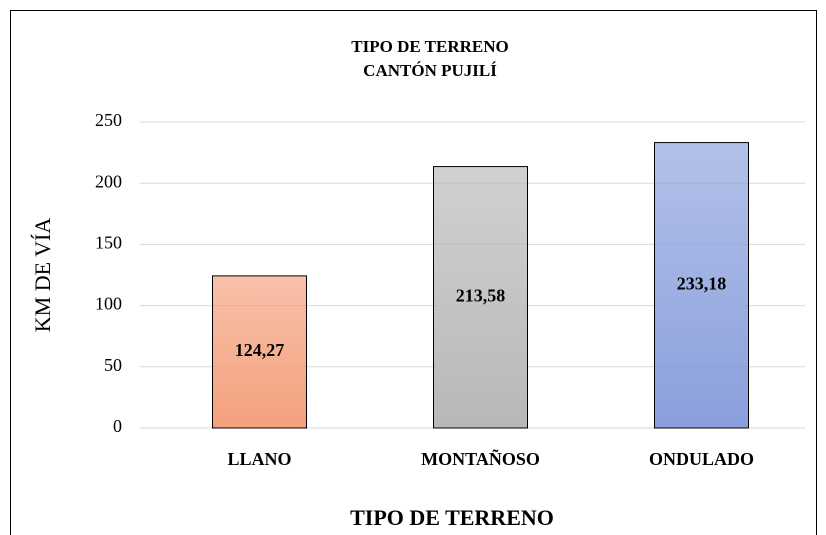 This screenshot has width=826, height=535. Describe the element at coordinates (452, 517) in the screenshot. I see `x-axis-title: TIPO DE TERRENO` at that location.